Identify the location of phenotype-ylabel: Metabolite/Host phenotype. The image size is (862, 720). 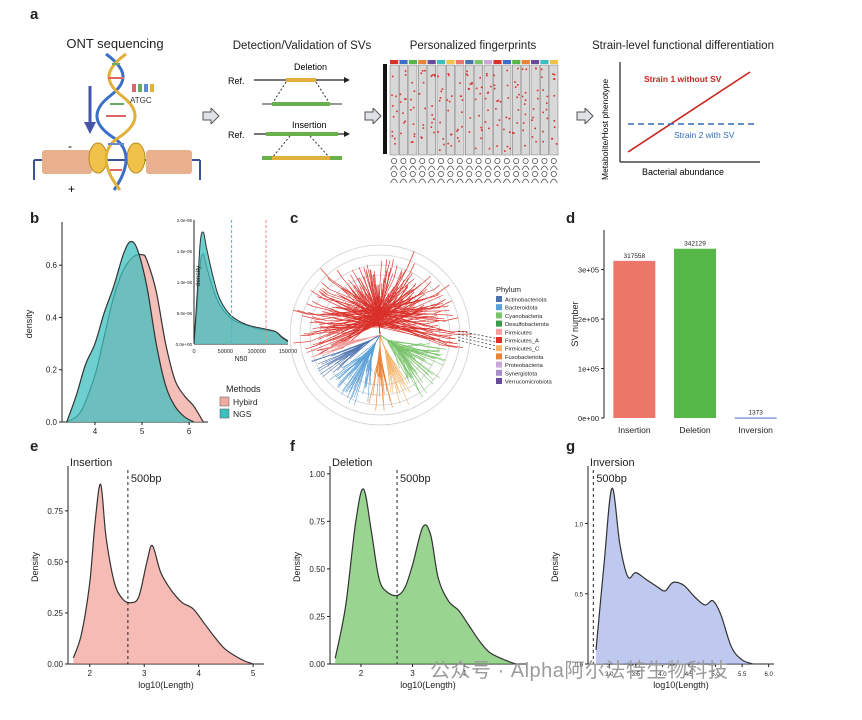
(605, 129).